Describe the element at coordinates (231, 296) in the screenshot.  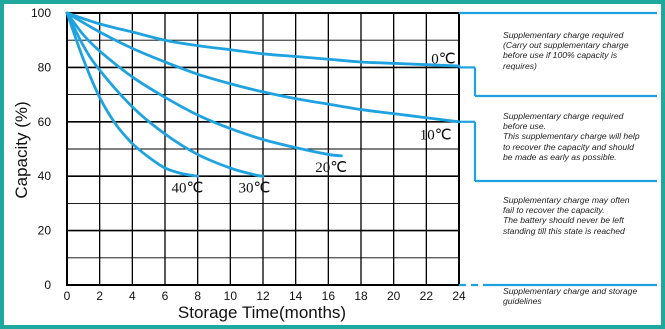
I see `x-tick-label-10: 10` at that location.